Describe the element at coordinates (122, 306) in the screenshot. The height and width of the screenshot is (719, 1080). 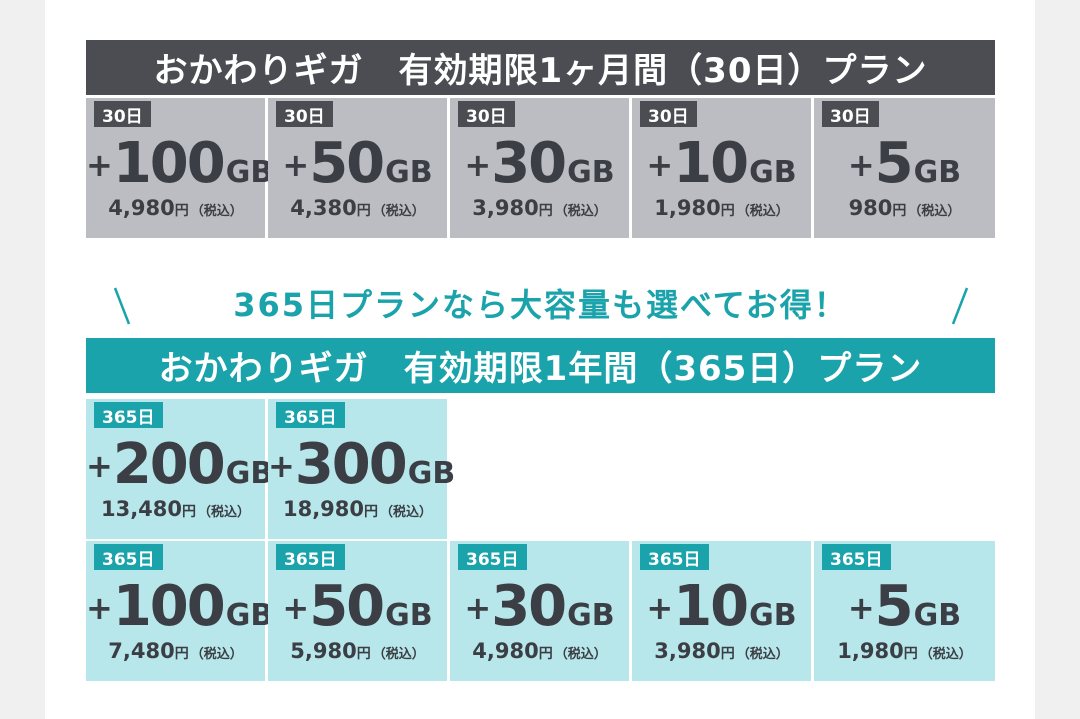
I see `promo-left-mark` at that location.